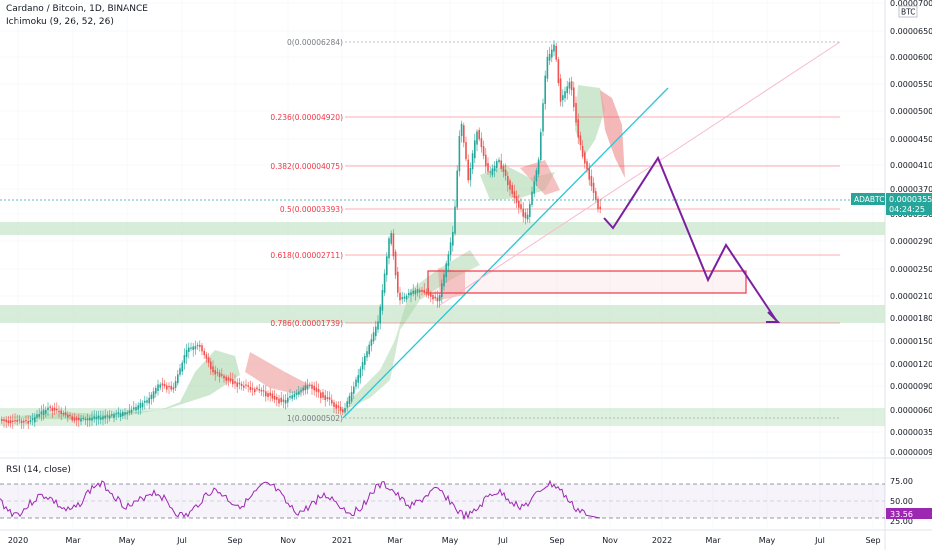 The width and height of the screenshot is (932, 550). Describe the element at coordinates (77, 9) in the screenshot. I see `symbol-title: Cardano / Bitcoin, 1D, BINANCE` at that location.